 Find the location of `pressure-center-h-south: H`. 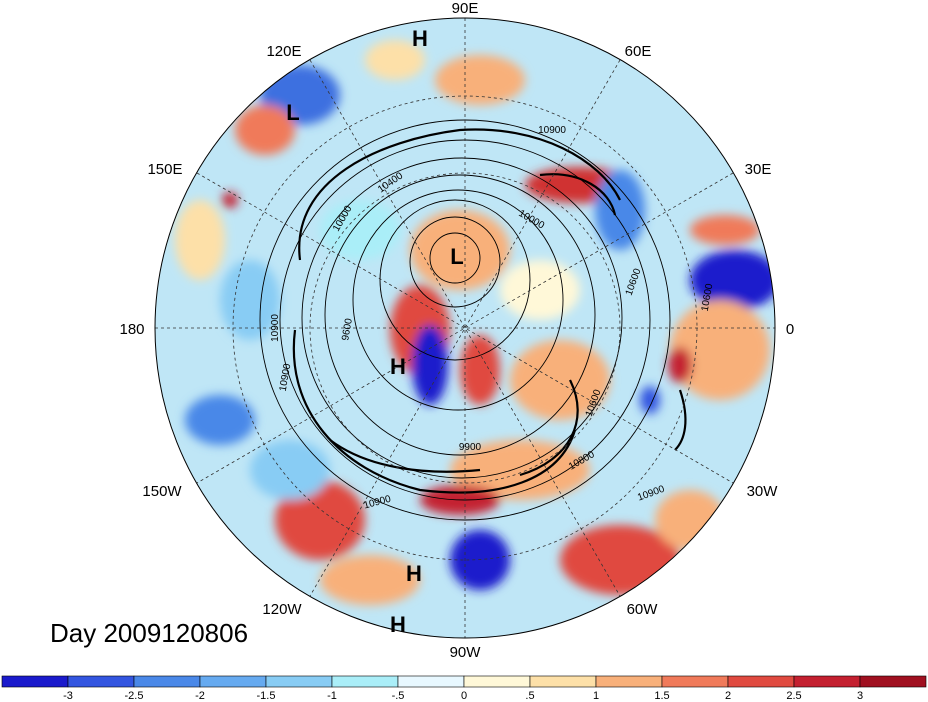

pressure-center-h-south: H is located at coordinates (414, 573).